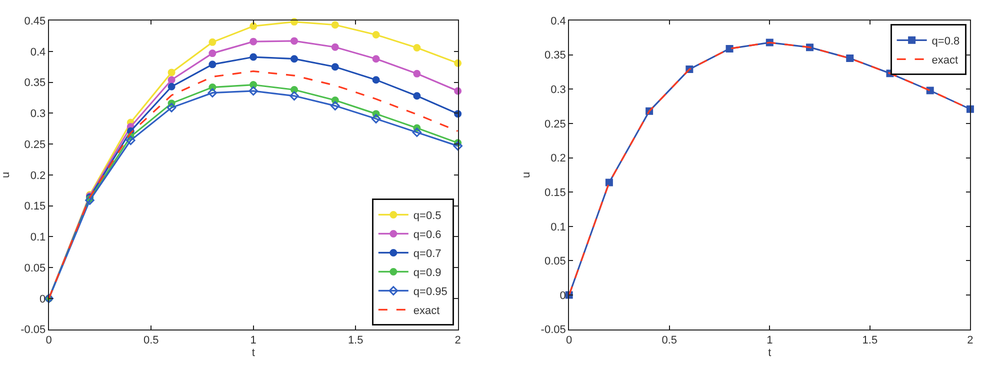 The width and height of the screenshot is (982, 374). I want to click on legend-label: q=0.8, so click(946, 41).